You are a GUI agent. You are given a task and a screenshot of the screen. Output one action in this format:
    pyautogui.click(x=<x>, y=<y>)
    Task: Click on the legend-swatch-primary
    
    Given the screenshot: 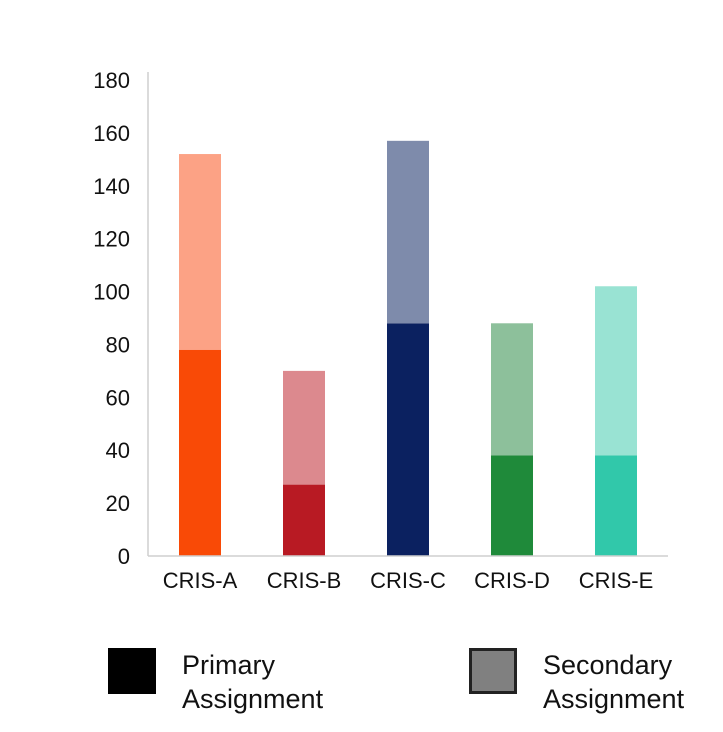 What is the action you would take?
    pyautogui.click(x=132, y=671)
    